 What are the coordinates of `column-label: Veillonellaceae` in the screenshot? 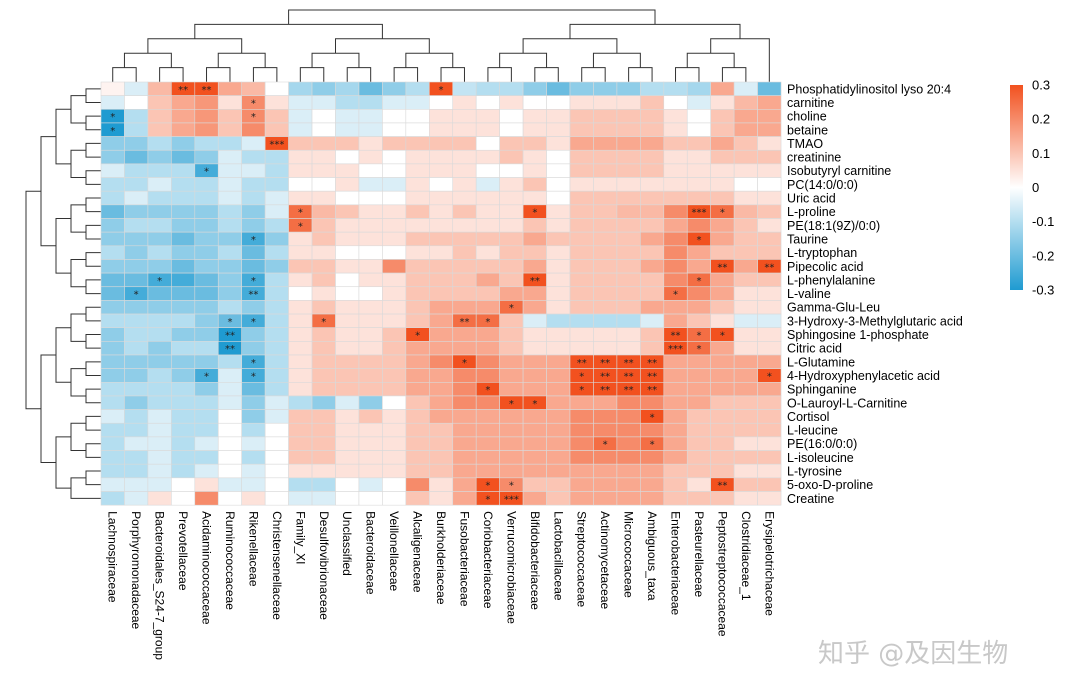 It's located at (394, 551).